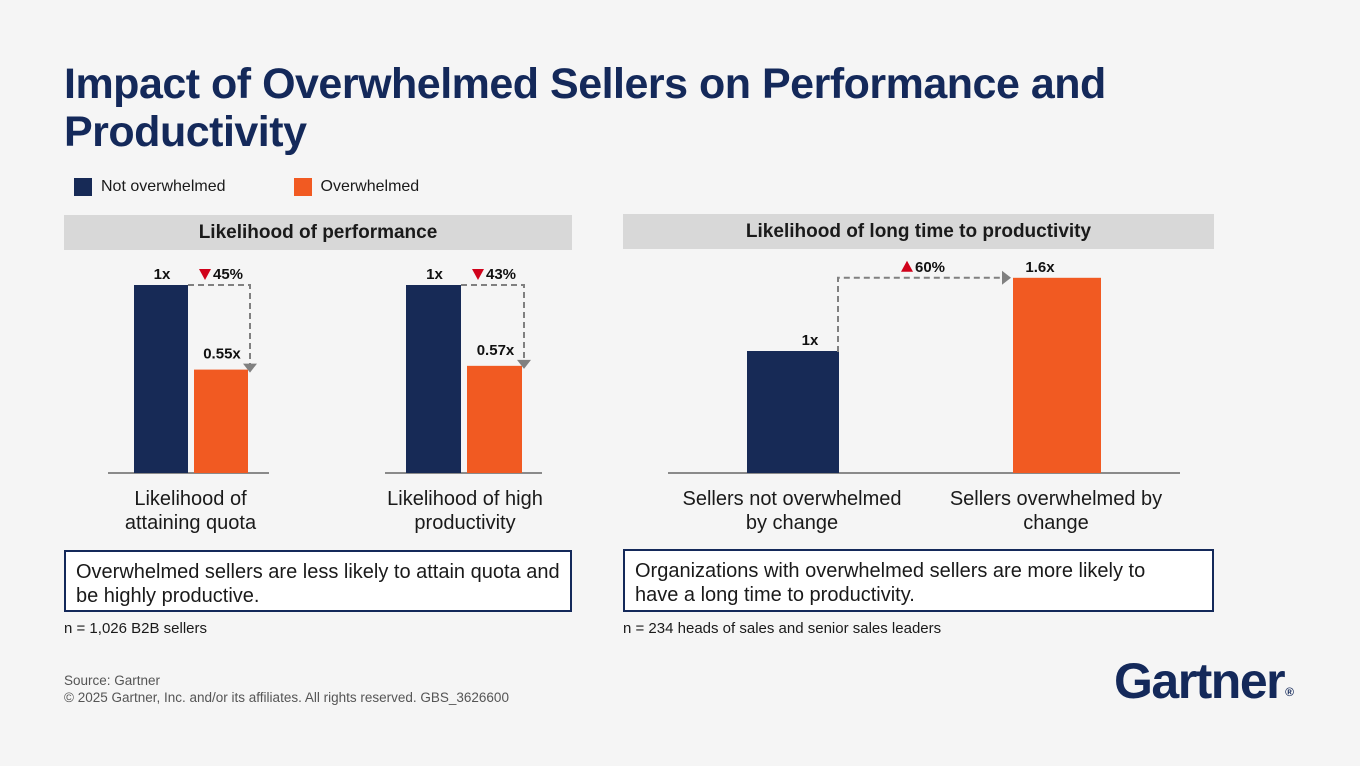  I want to click on legend-swatch-not-overwhelmed, so click(83, 187).